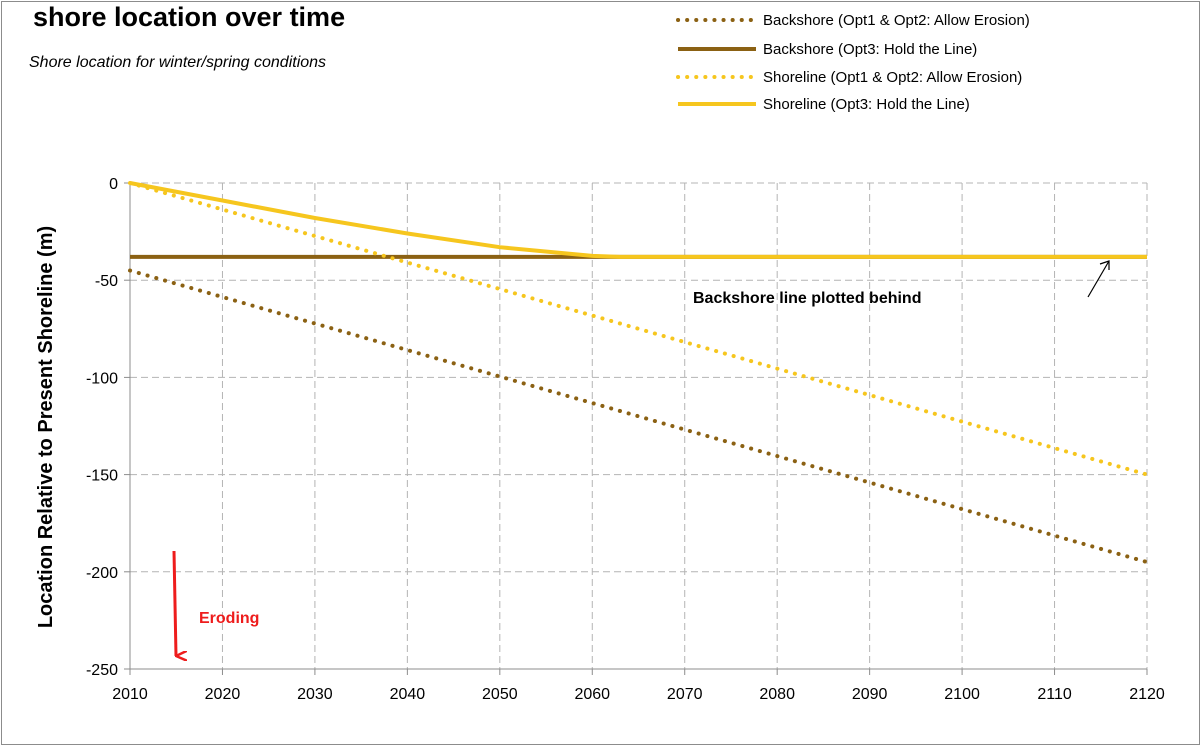 The image size is (1203, 748). Describe the element at coordinates (1098, 279) in the screenshot. I see `annotation-arrow` at that location.